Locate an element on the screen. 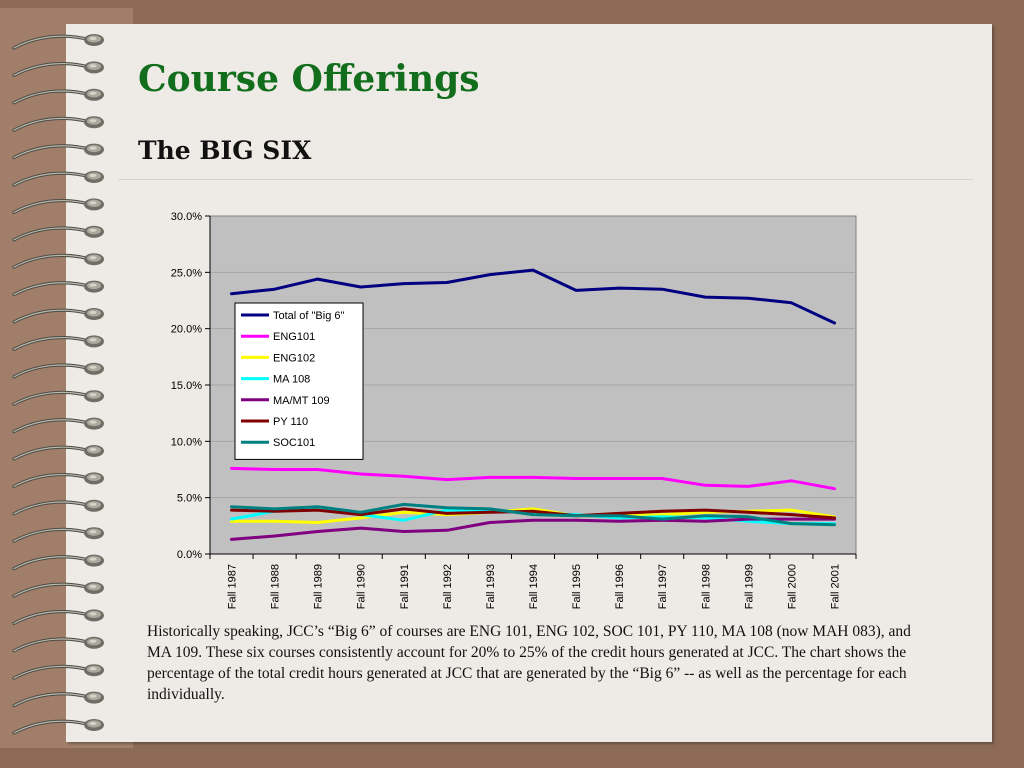 The image size is (1024, 768). y-tick-label: 30.0% is located at coordinates (186, 217).